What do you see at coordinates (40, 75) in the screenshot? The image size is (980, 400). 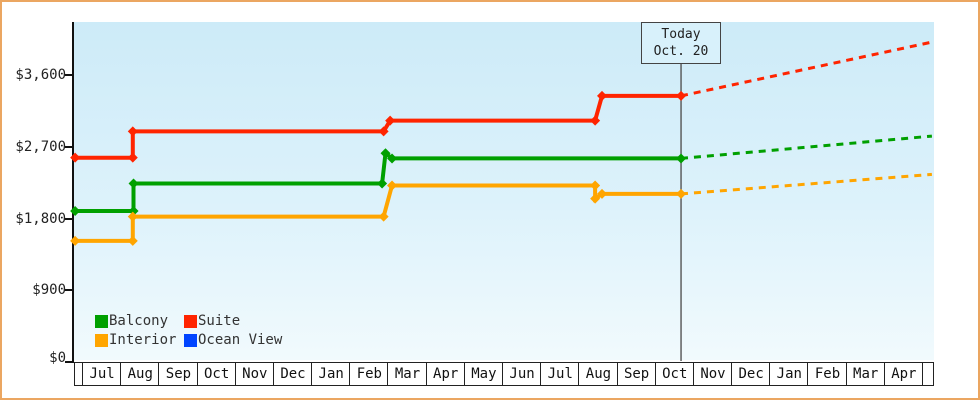 I see `y-axis-label: $3,600` at bounding box center [40, 75].